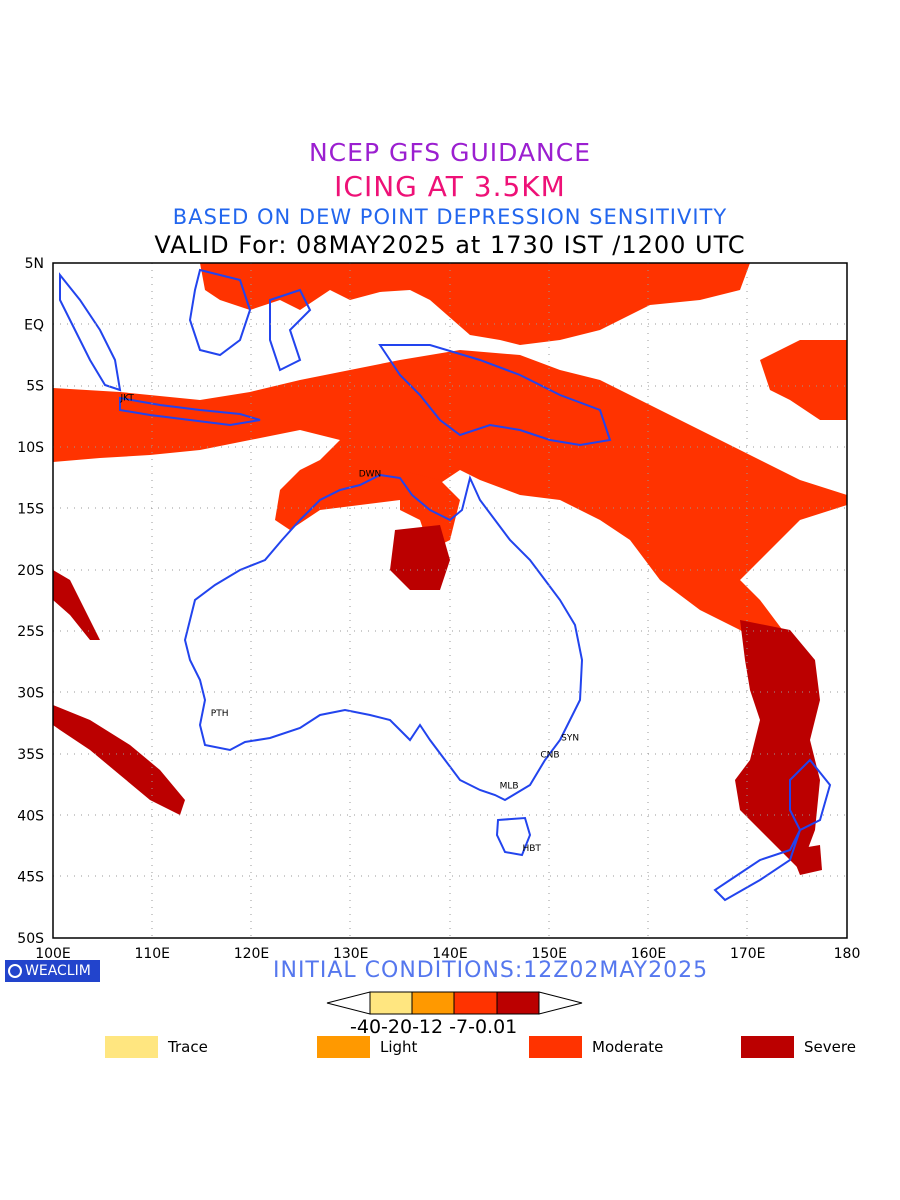  Describe the element at coordinates (449, 152) in the screenshot. I see `title-model: NCEP GFS GUIDANCE` at that location.